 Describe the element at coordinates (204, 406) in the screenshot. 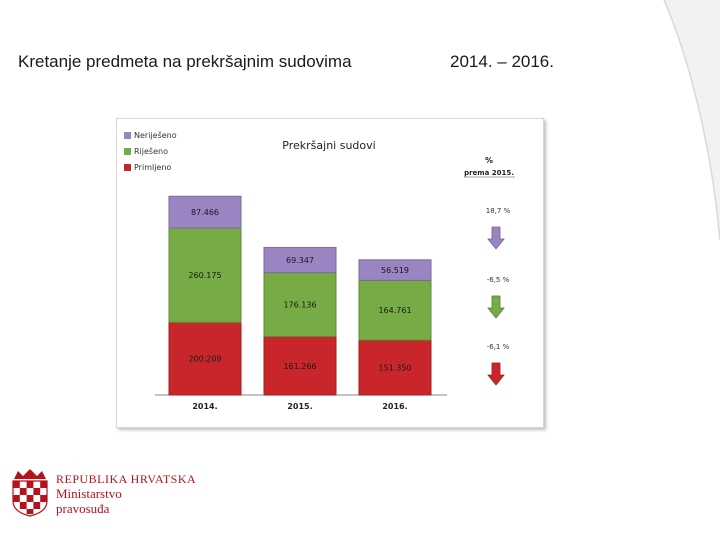

I see `x-tick-label-1: 2014.` at that location.